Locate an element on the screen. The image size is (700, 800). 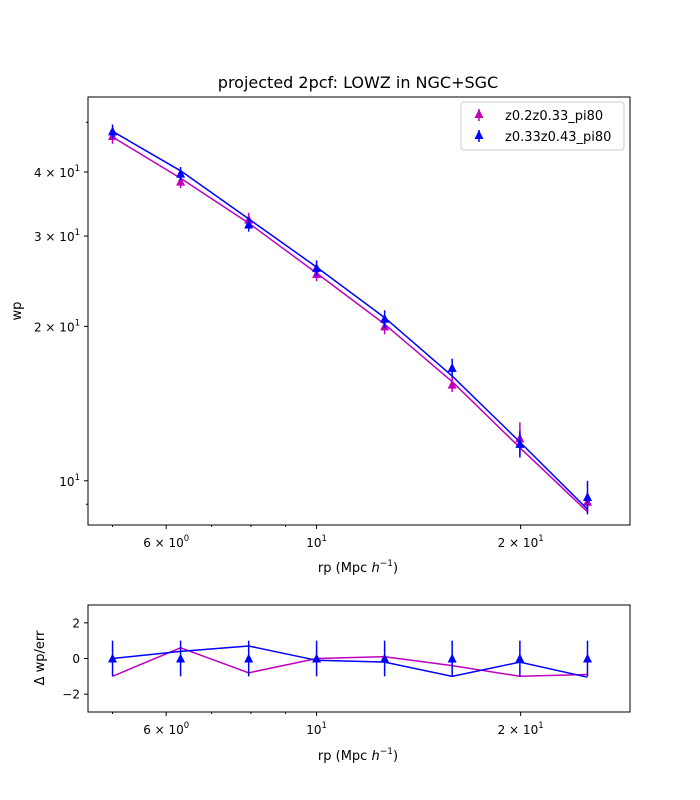
chart-title: projected 2pcf: LOWZ in NGC+SGC is located at coordinates (358, 82).